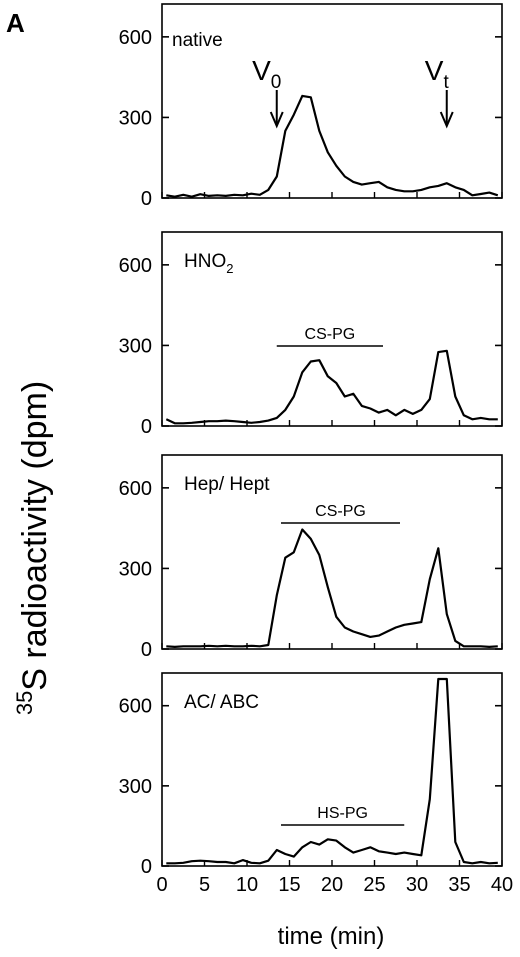 The width and height of the screenshot is (520, 957). What do you see at coordinates (247, 885) in the screenshot?
I see `x-tick-label: 10` at bounding box center [247, 885].